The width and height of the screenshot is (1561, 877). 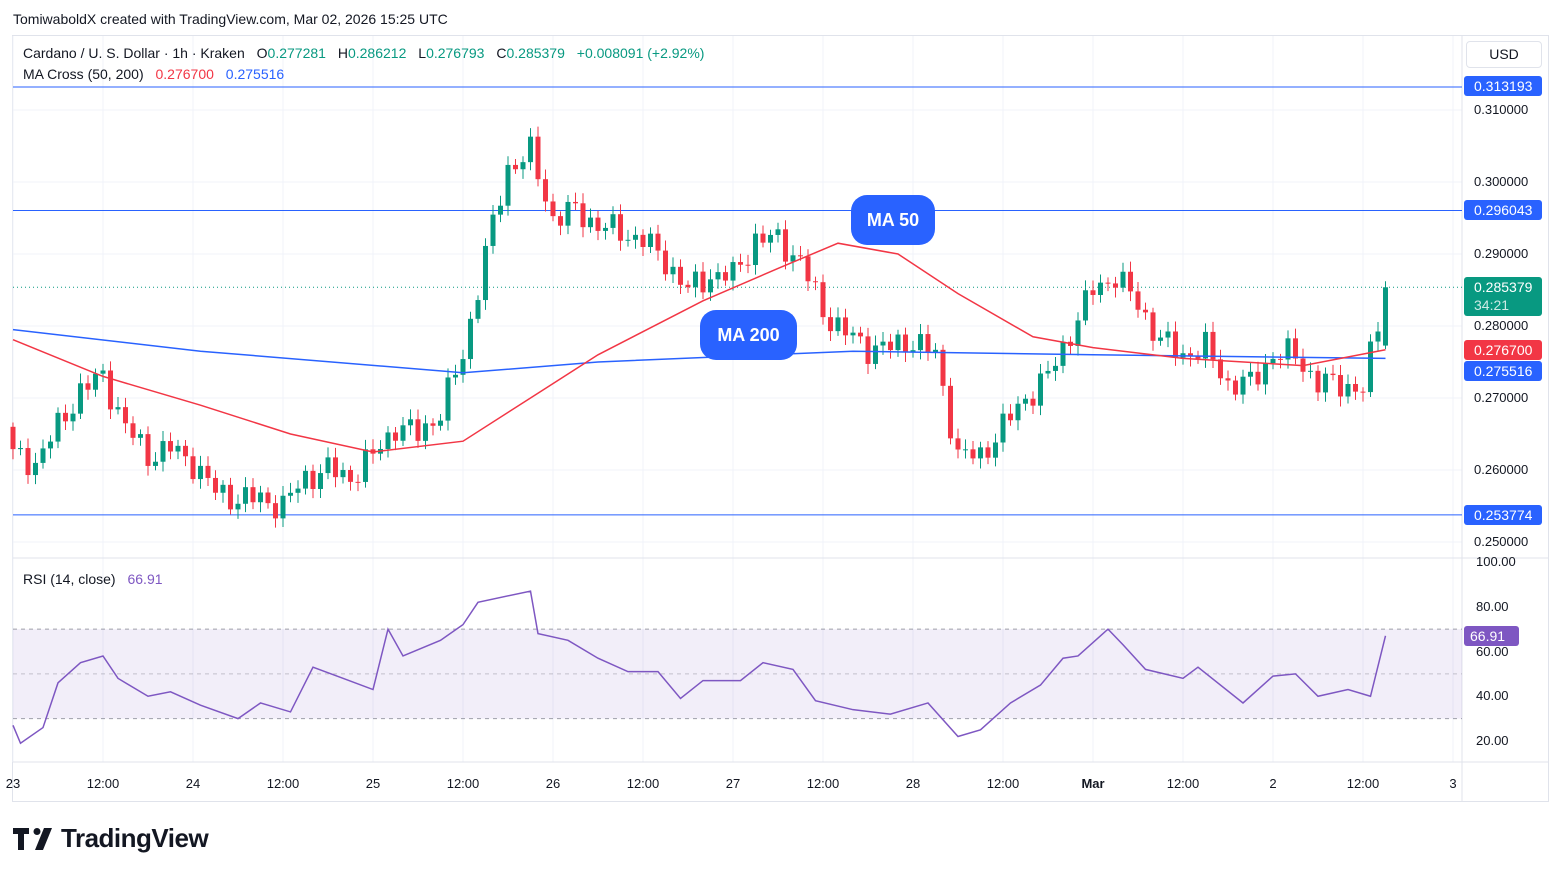 What do you see at coordinates (1501, 325) in the screenshot?
I see `price-tick-label: 0.280000` at bounding box center [1501, 325].